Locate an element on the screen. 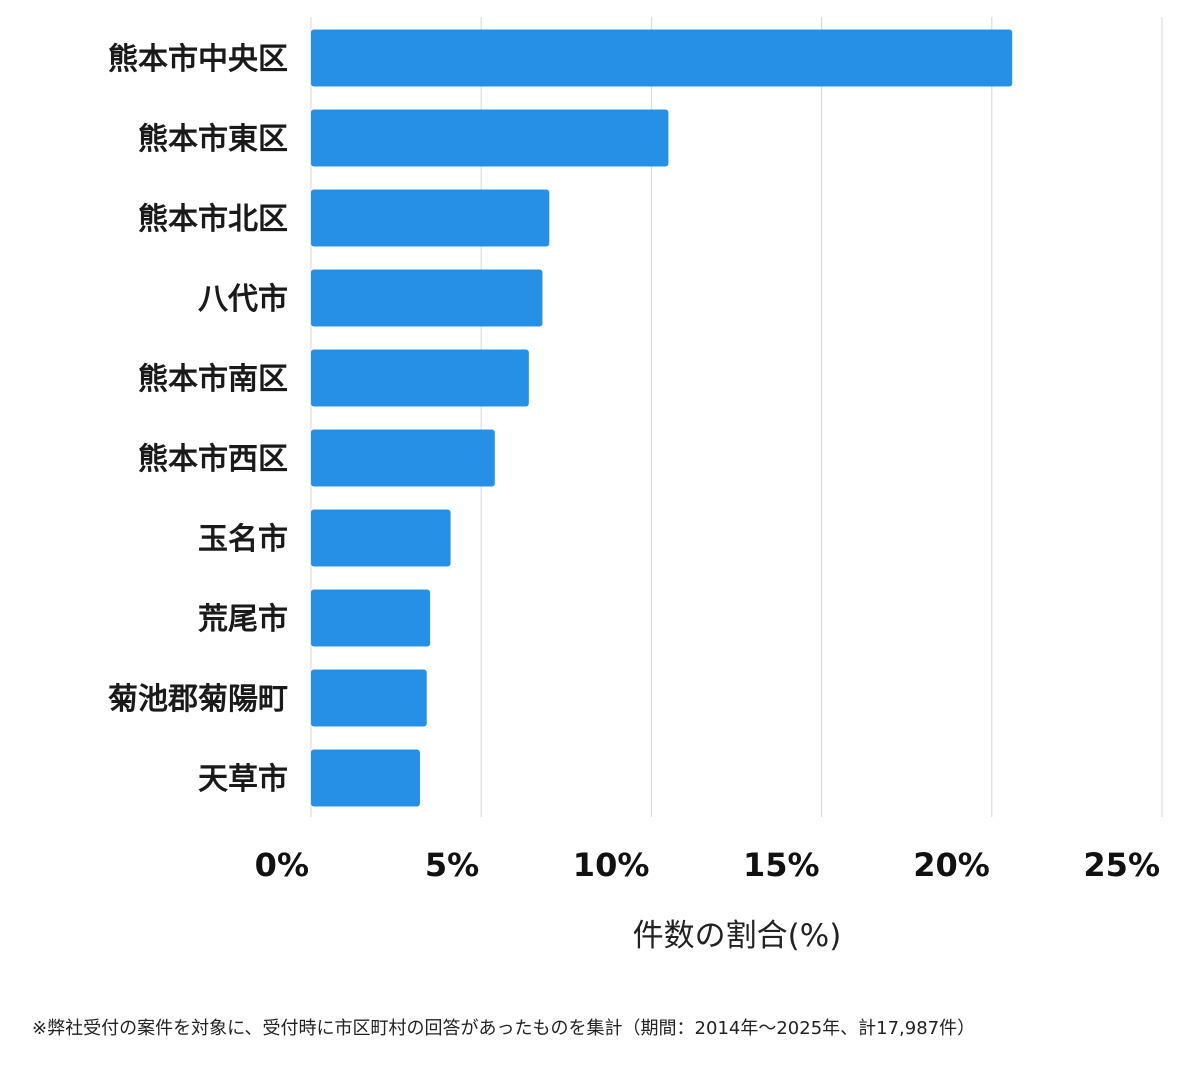  category-label: 八代市 is located at coordinates (243, 299).